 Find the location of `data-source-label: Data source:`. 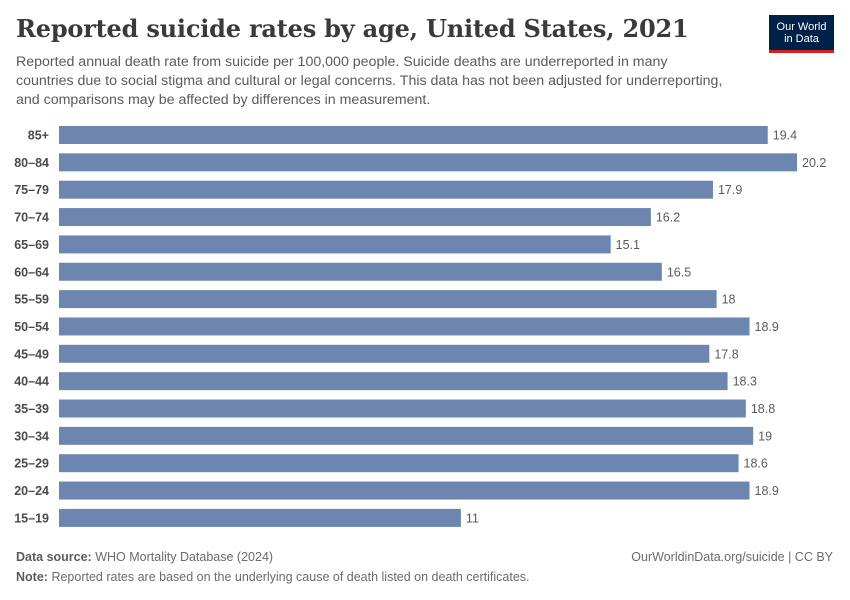

data-source-label: Data source: is located at coordinates (54, 557).